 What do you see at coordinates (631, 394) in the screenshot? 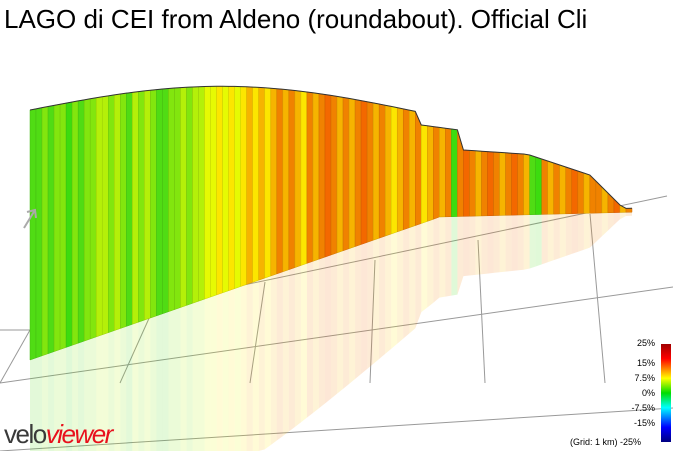
I see `grade-color-legend: 25% 15% 7.5% 0% -7.5% -15%` at bounding box center [631, 394].